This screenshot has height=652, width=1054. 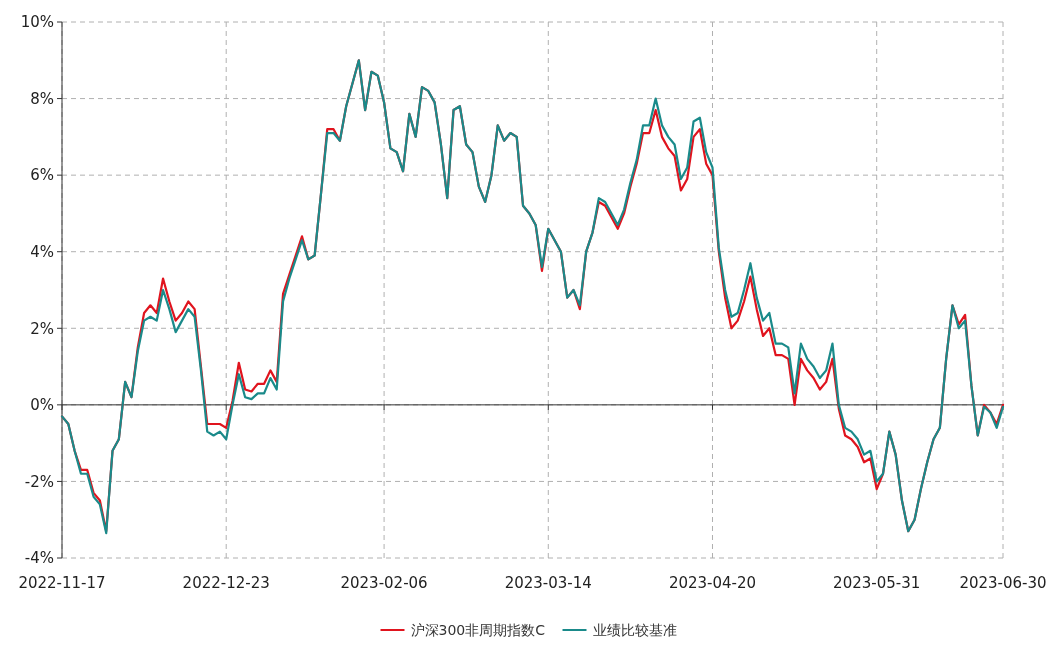 I want to click on x-tick-label: 2022-11-17, so click(x=62, y=583).